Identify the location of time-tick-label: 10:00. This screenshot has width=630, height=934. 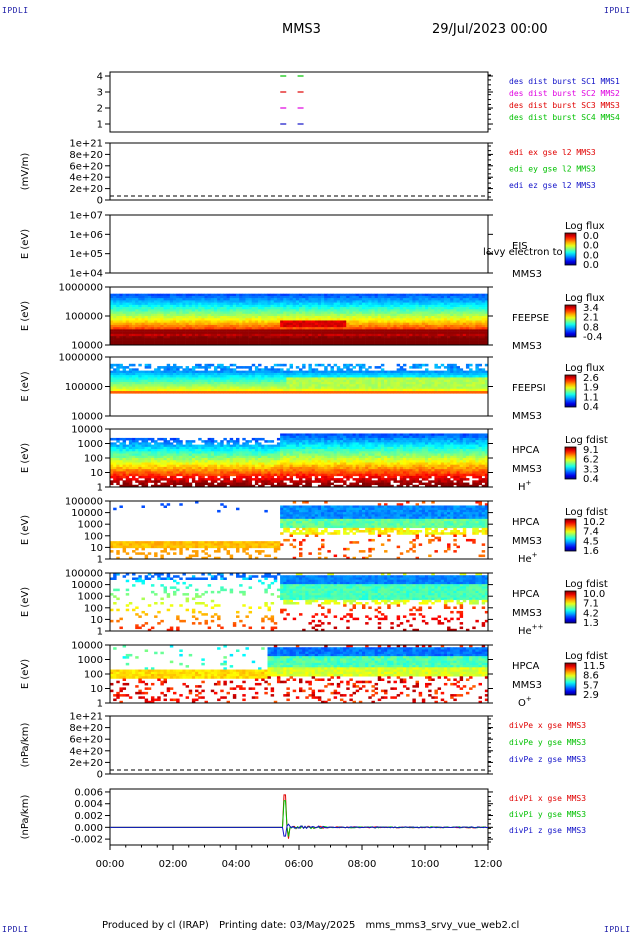
(425, 864).